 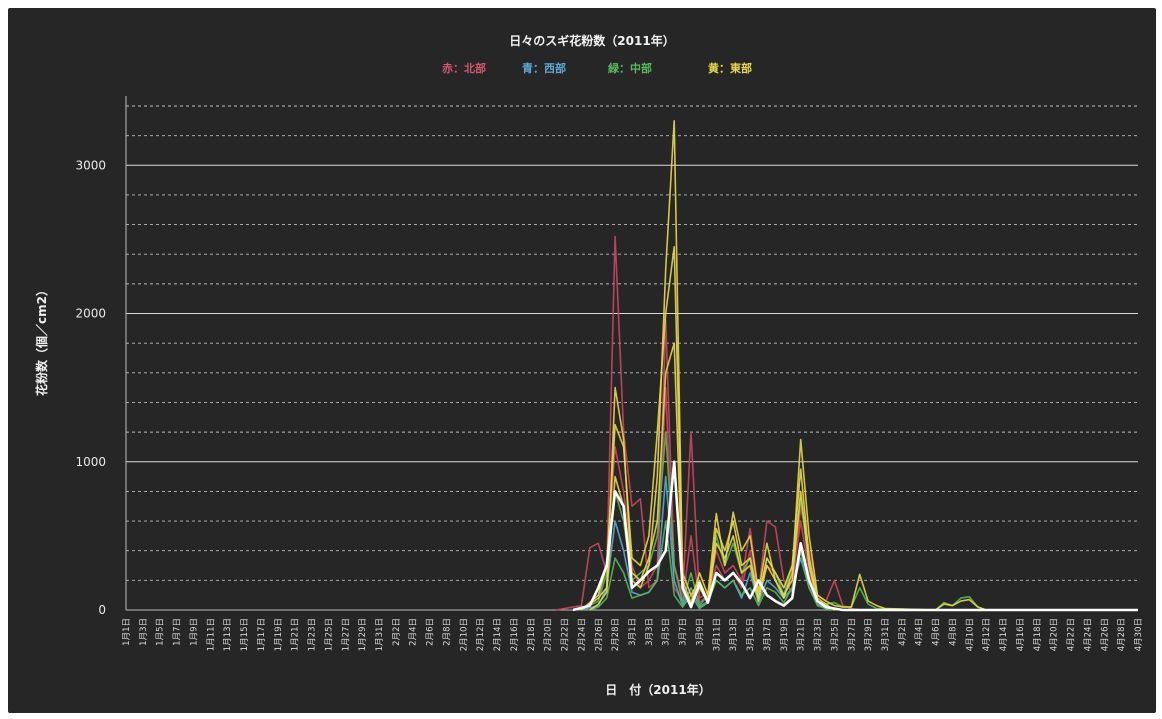 What do you see at coordinates (1122, 634) in the screenshot?
I see `x-tick-label: 4月28日` at bounding box center [1122, 634].